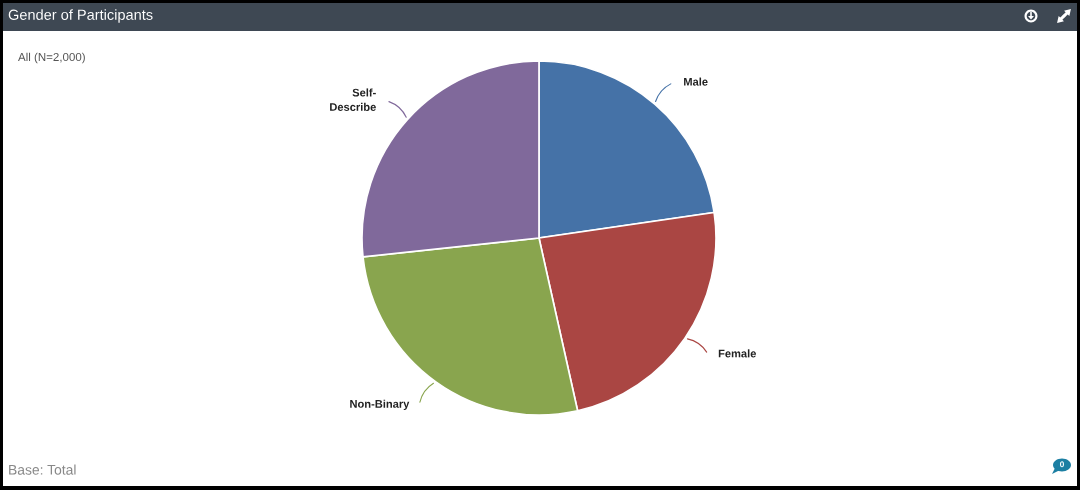 The image size is (1080, 490). I want to click on slice-label: Male, so click(696, 81).